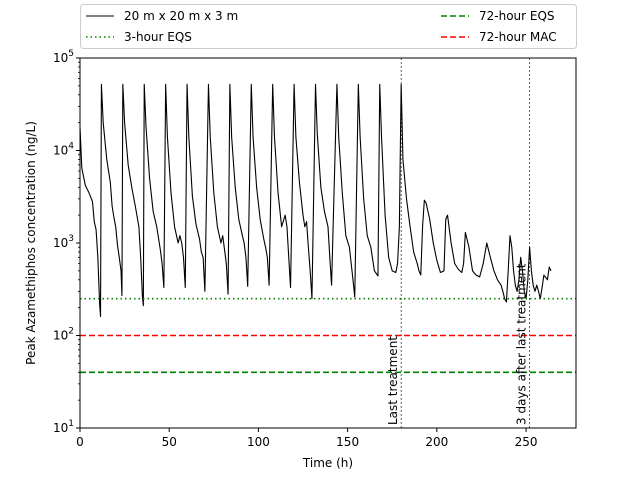 This screenshot has height=480, width=640. What do you see at coordinates (71, 147) in the screenshot?
I see `y-tick-exponent-3: 4` at bounding box center [71, 147].